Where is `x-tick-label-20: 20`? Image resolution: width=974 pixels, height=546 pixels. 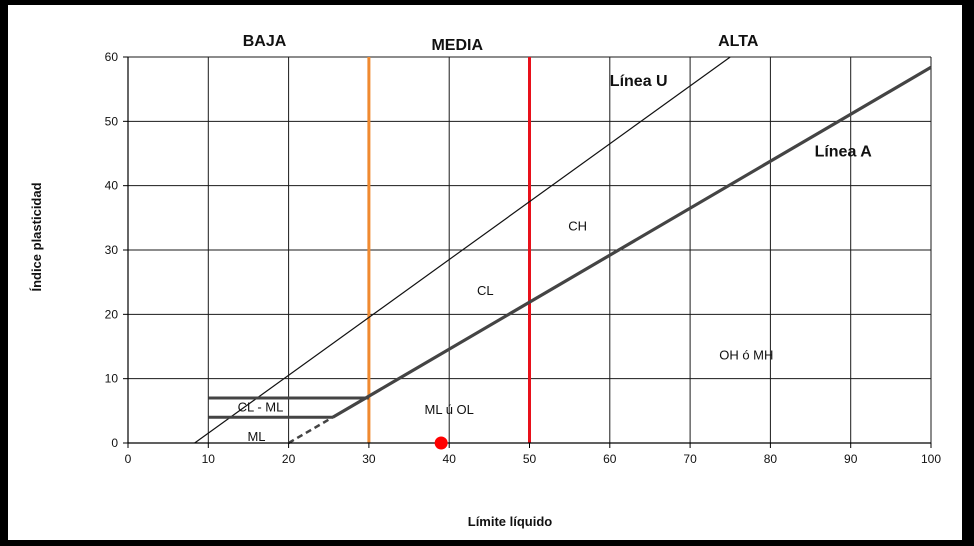 x-tick-label-20: 20 is located at coordinates (289, 459).